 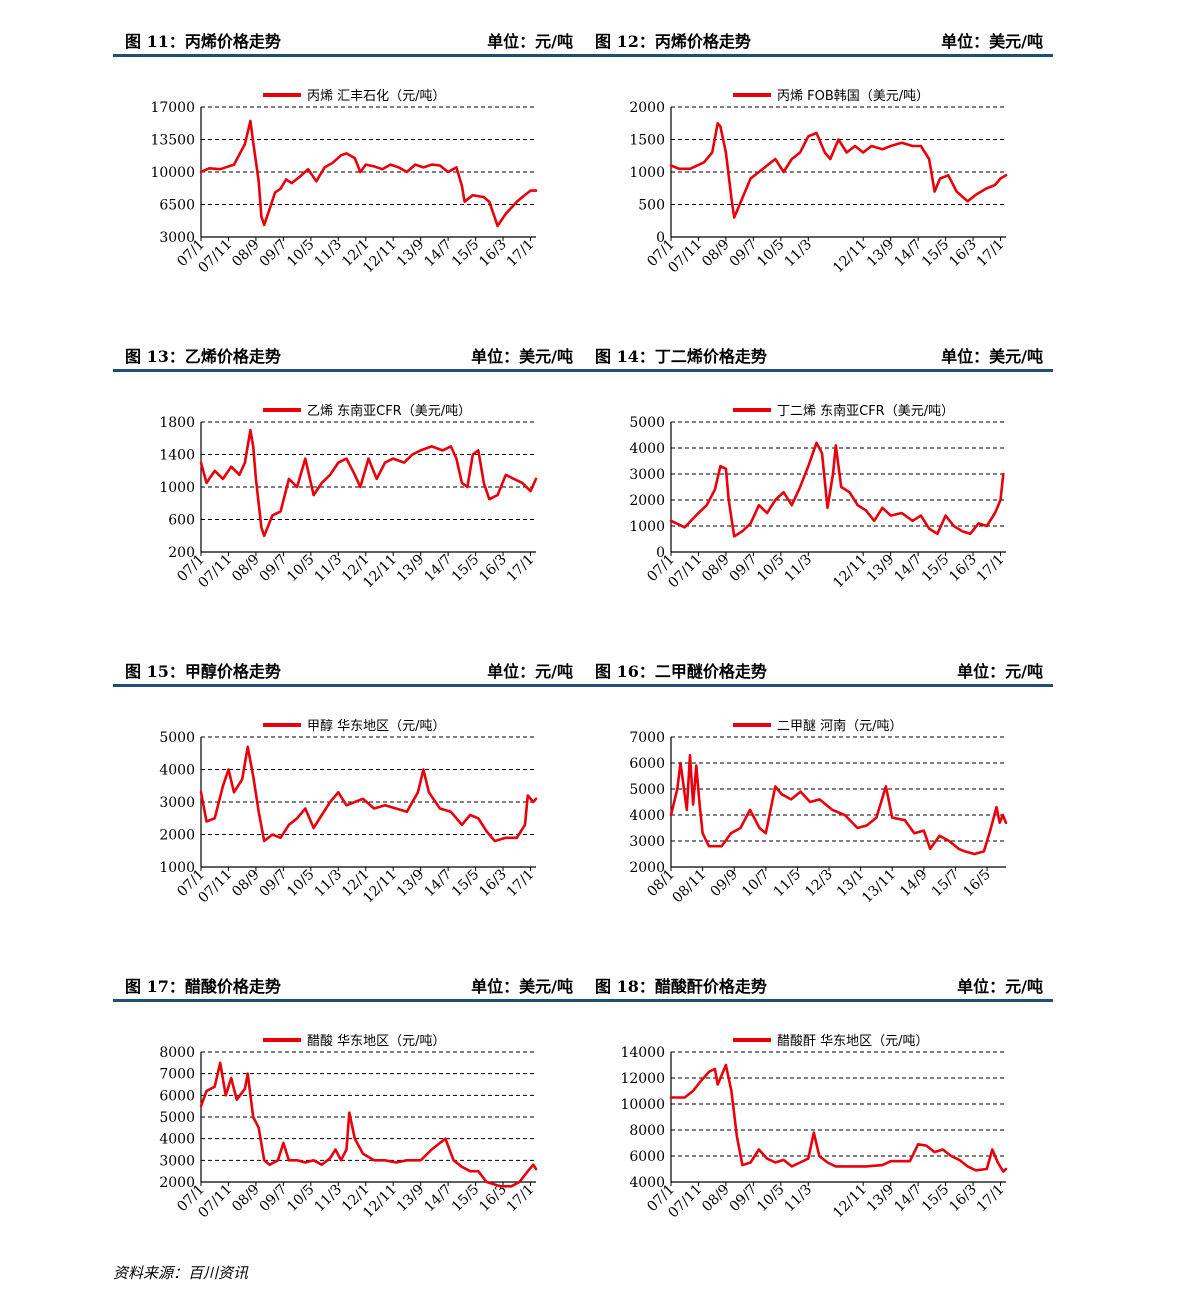 What do you see at coordinates (348, 34) in the screenshot?
I see `figure-header: 图 11：丙烯价格走势 单位：元/吨` at bounding box center [348, 34].